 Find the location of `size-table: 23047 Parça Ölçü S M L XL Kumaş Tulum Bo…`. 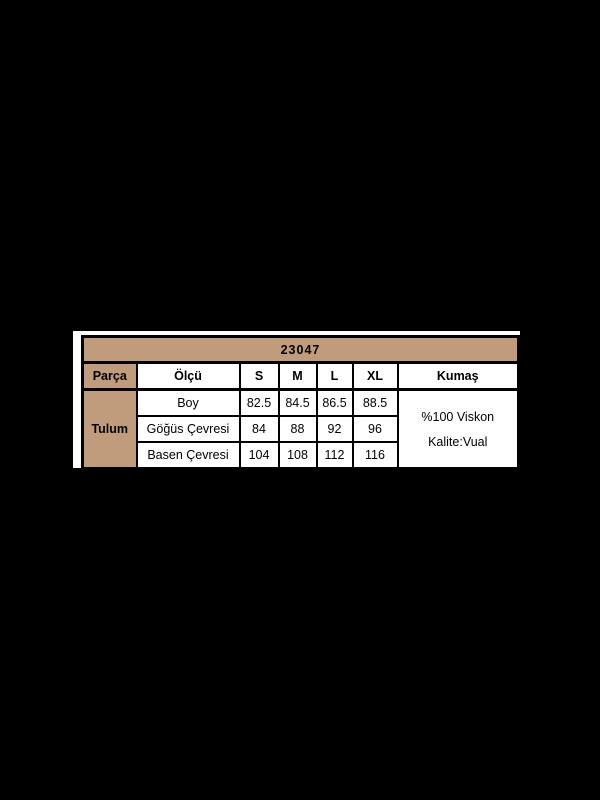

size-table: 23047 Parça Ölçü S M L XL Kumaş Tulum Bo… is located at coordinates (300, 402).